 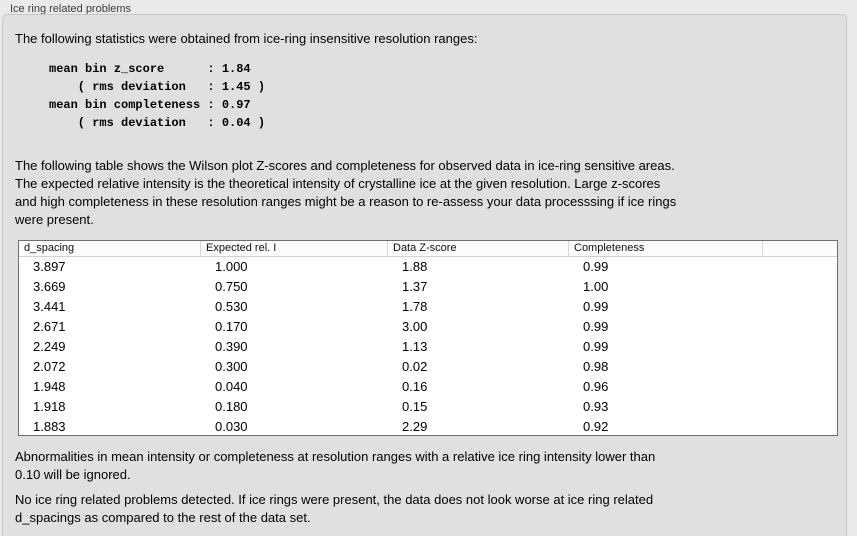 What do you see at coordinates (415, 346) in the screenshot?
I see `table-cell: 1.13` at bounding box center [415, 346].